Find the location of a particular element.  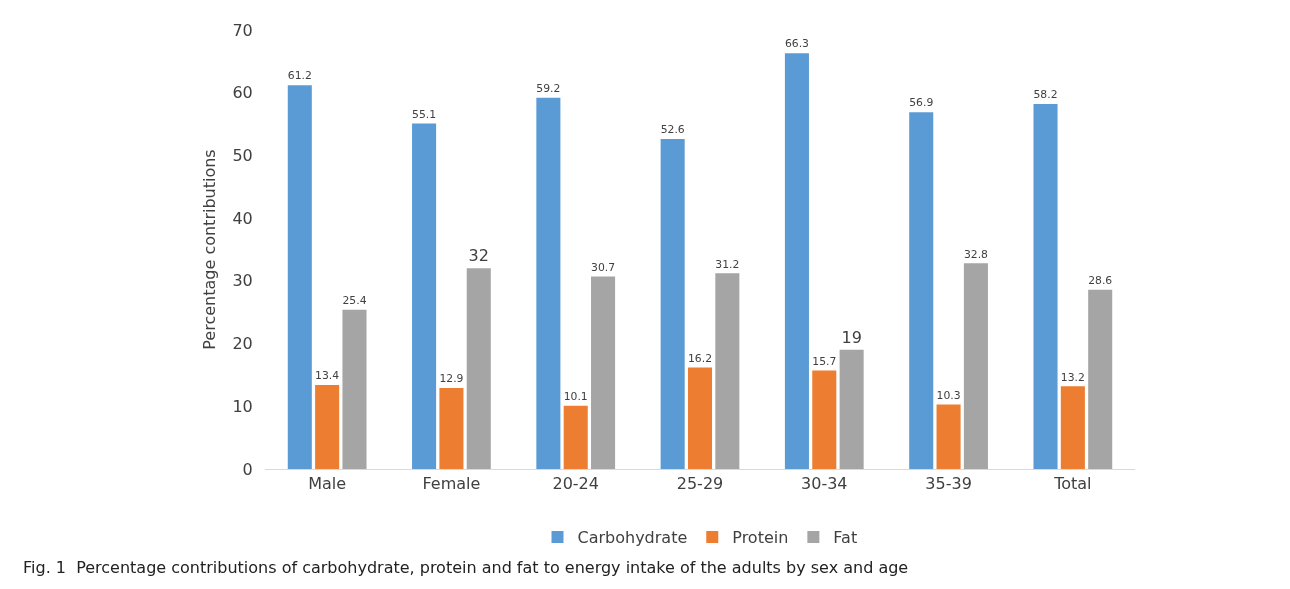

data-label: 31.2 is located at coordinates (727, 264).